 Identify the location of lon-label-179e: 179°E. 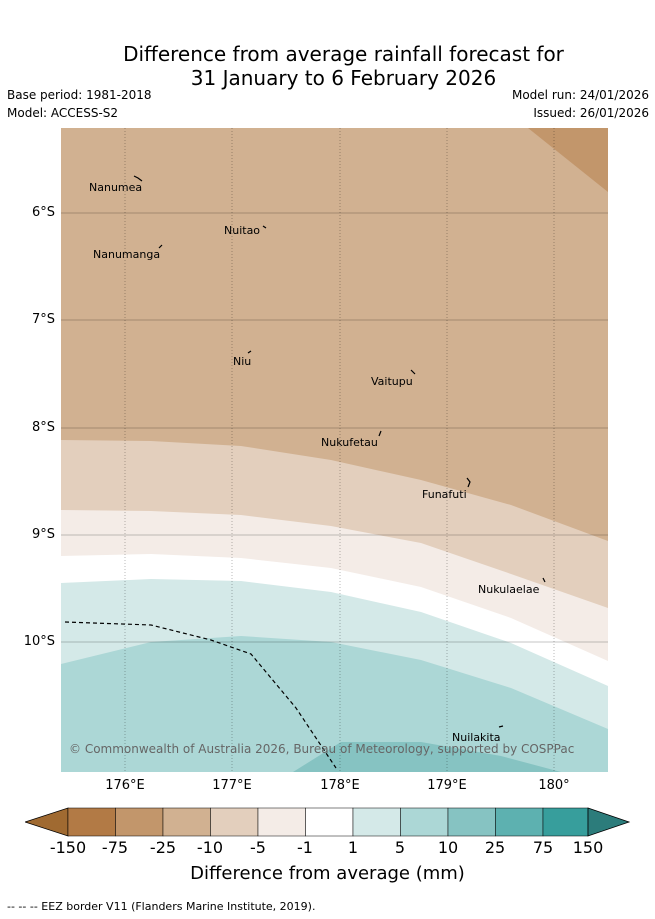
(447, 785).